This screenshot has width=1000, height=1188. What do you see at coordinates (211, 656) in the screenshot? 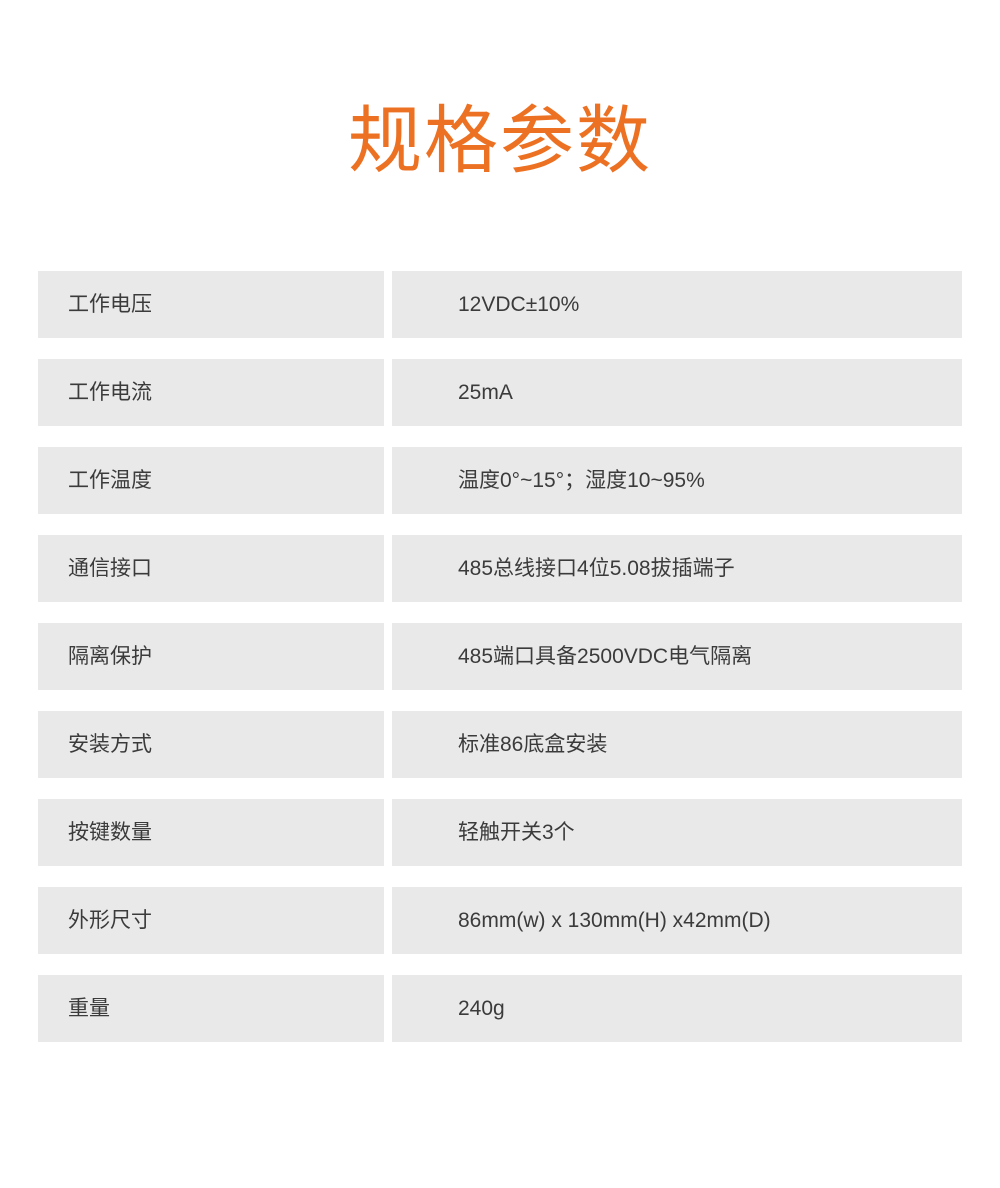
I see `spec-label-cell: 隔离保护` at bounding box center [211, 656].